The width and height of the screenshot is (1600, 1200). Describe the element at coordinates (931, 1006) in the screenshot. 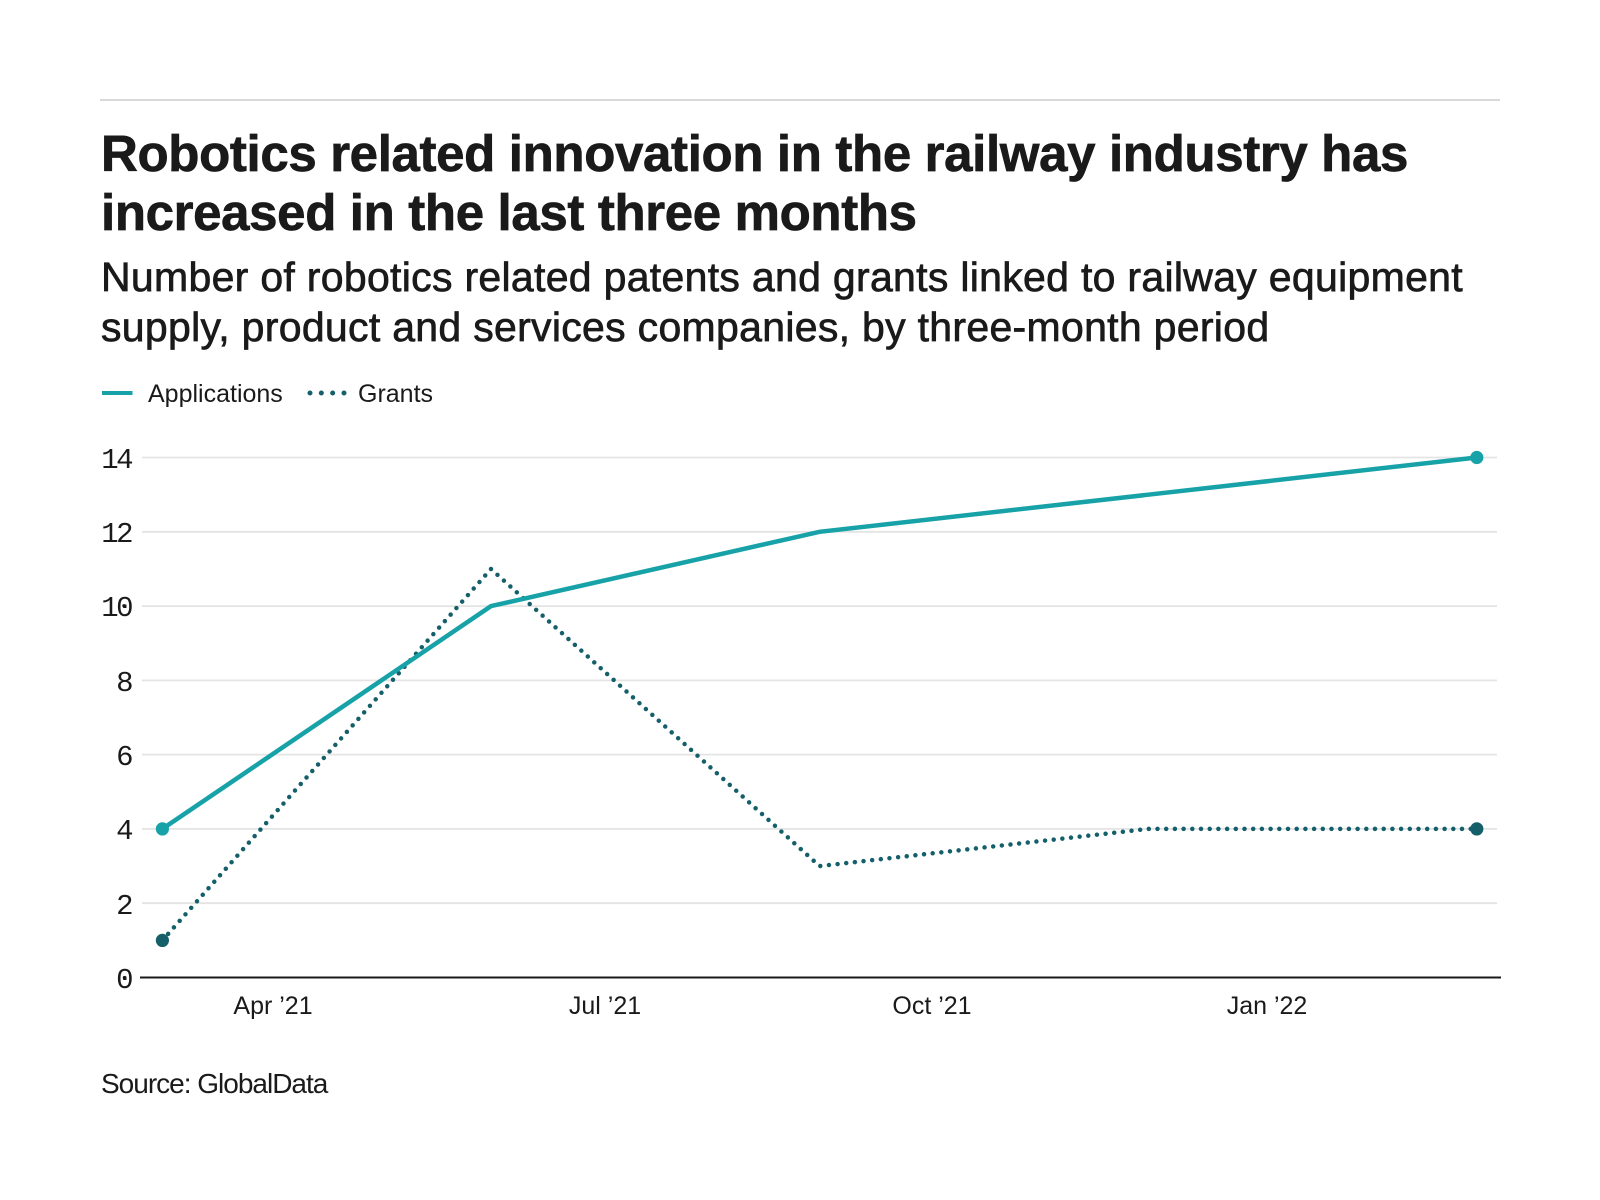

I see `svg-text: Oct ’21` at that location.